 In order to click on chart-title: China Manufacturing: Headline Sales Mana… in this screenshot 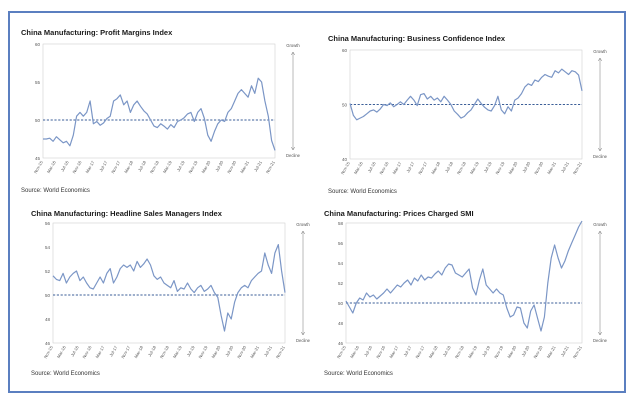, I will do `click(126, 213)`.